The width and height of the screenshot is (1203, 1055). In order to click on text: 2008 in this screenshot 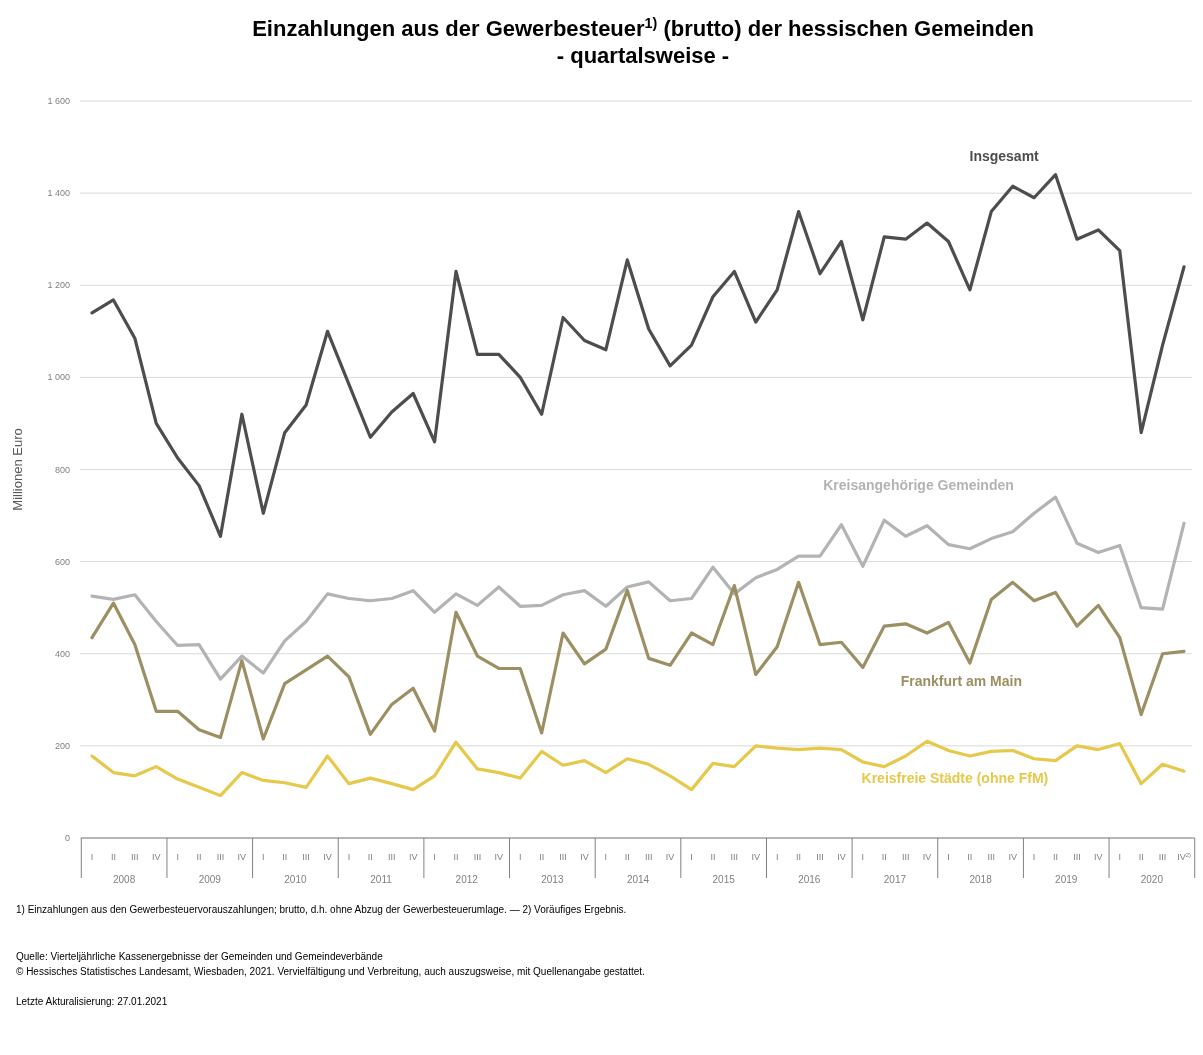, I will do `click(124, 879)`.